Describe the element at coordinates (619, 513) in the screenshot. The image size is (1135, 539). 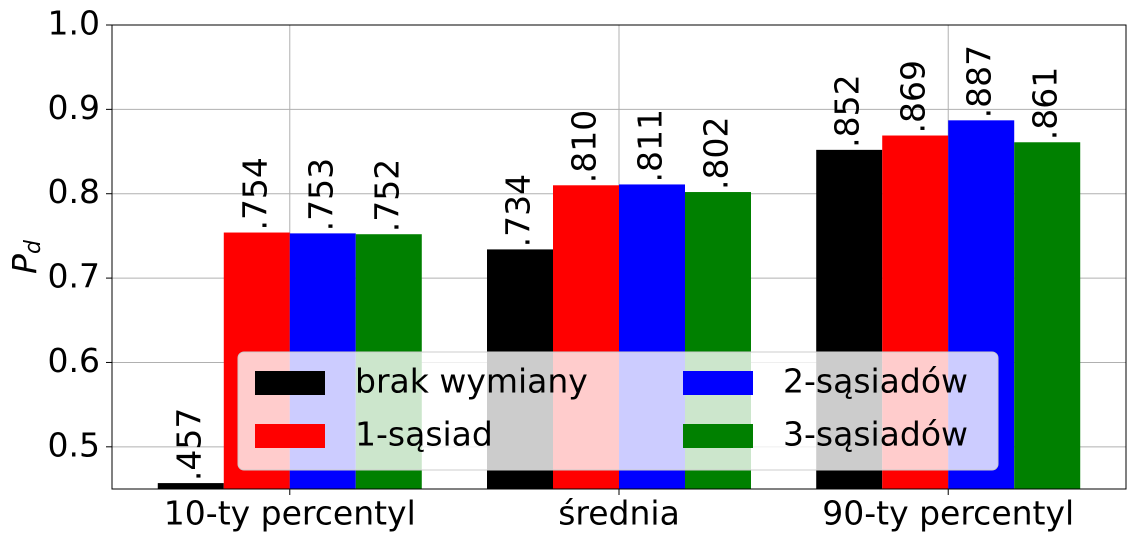
I see `x-tick-label: średnia` at that location.